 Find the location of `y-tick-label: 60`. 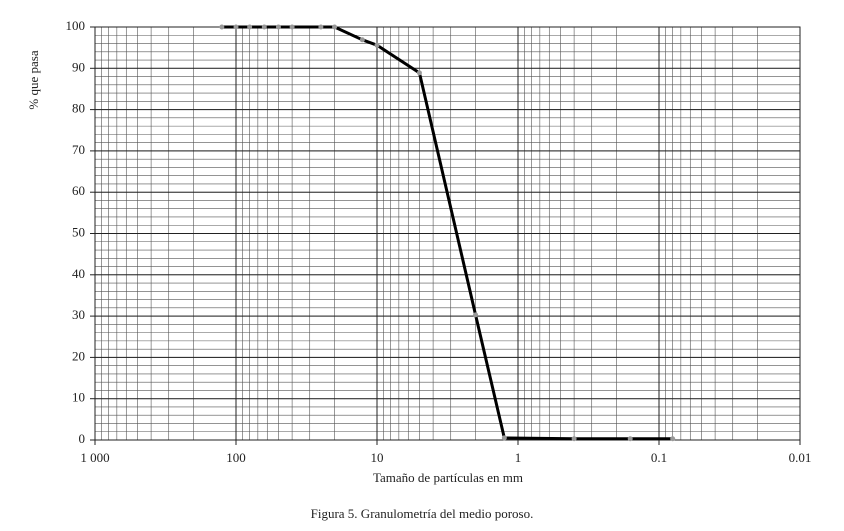

y-tick-label: 60 is located at coordinates (78, 190).